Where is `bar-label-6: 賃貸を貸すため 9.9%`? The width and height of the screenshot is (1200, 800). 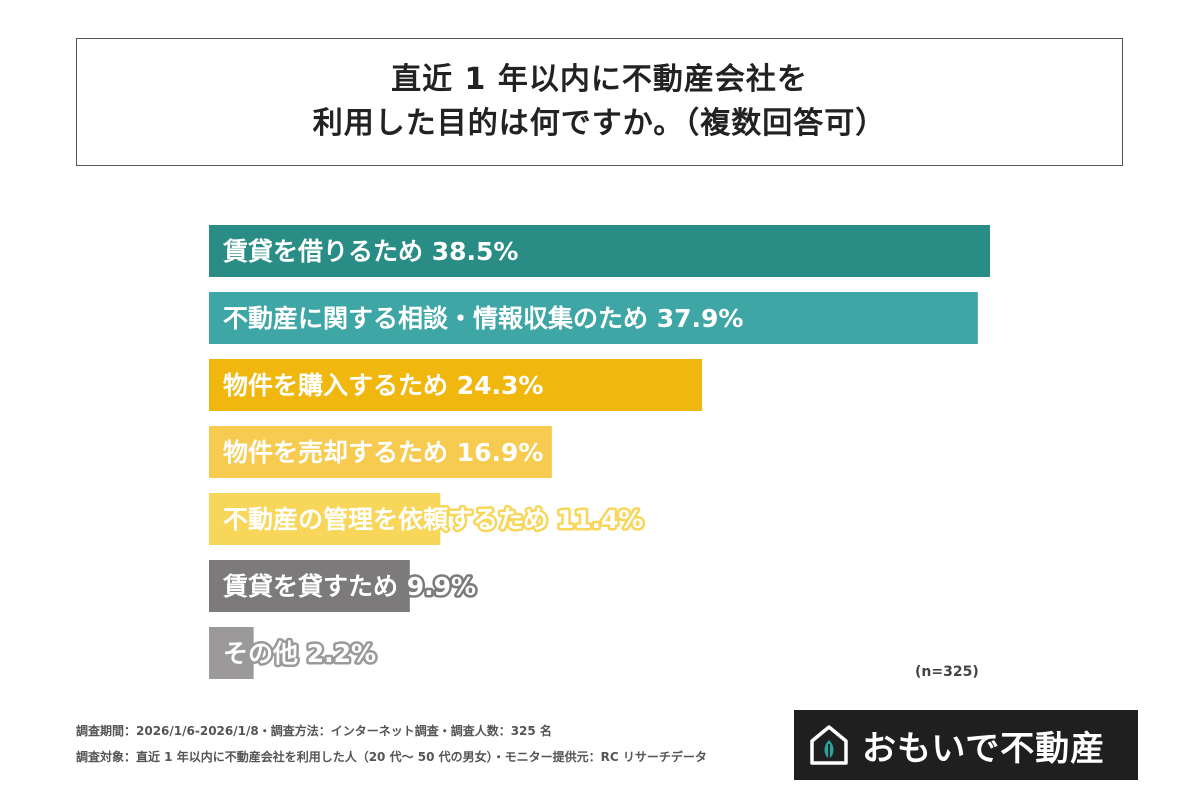 bar-label-6: 賃貸を貸すため 9.9% is located at coordinates (349, 586).